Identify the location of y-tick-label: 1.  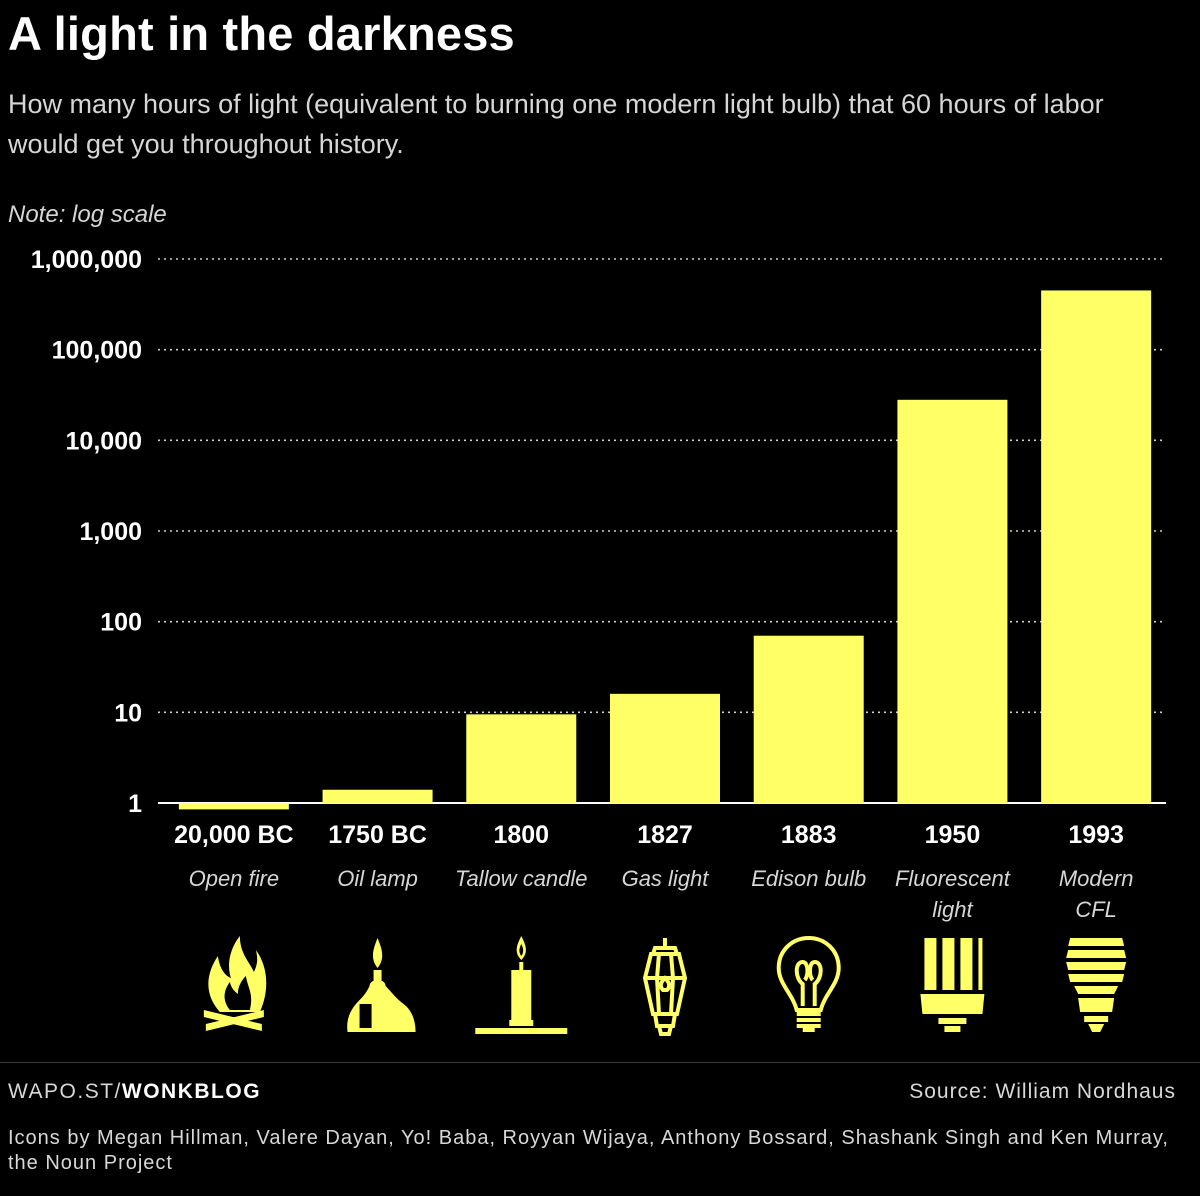
(135, 804).